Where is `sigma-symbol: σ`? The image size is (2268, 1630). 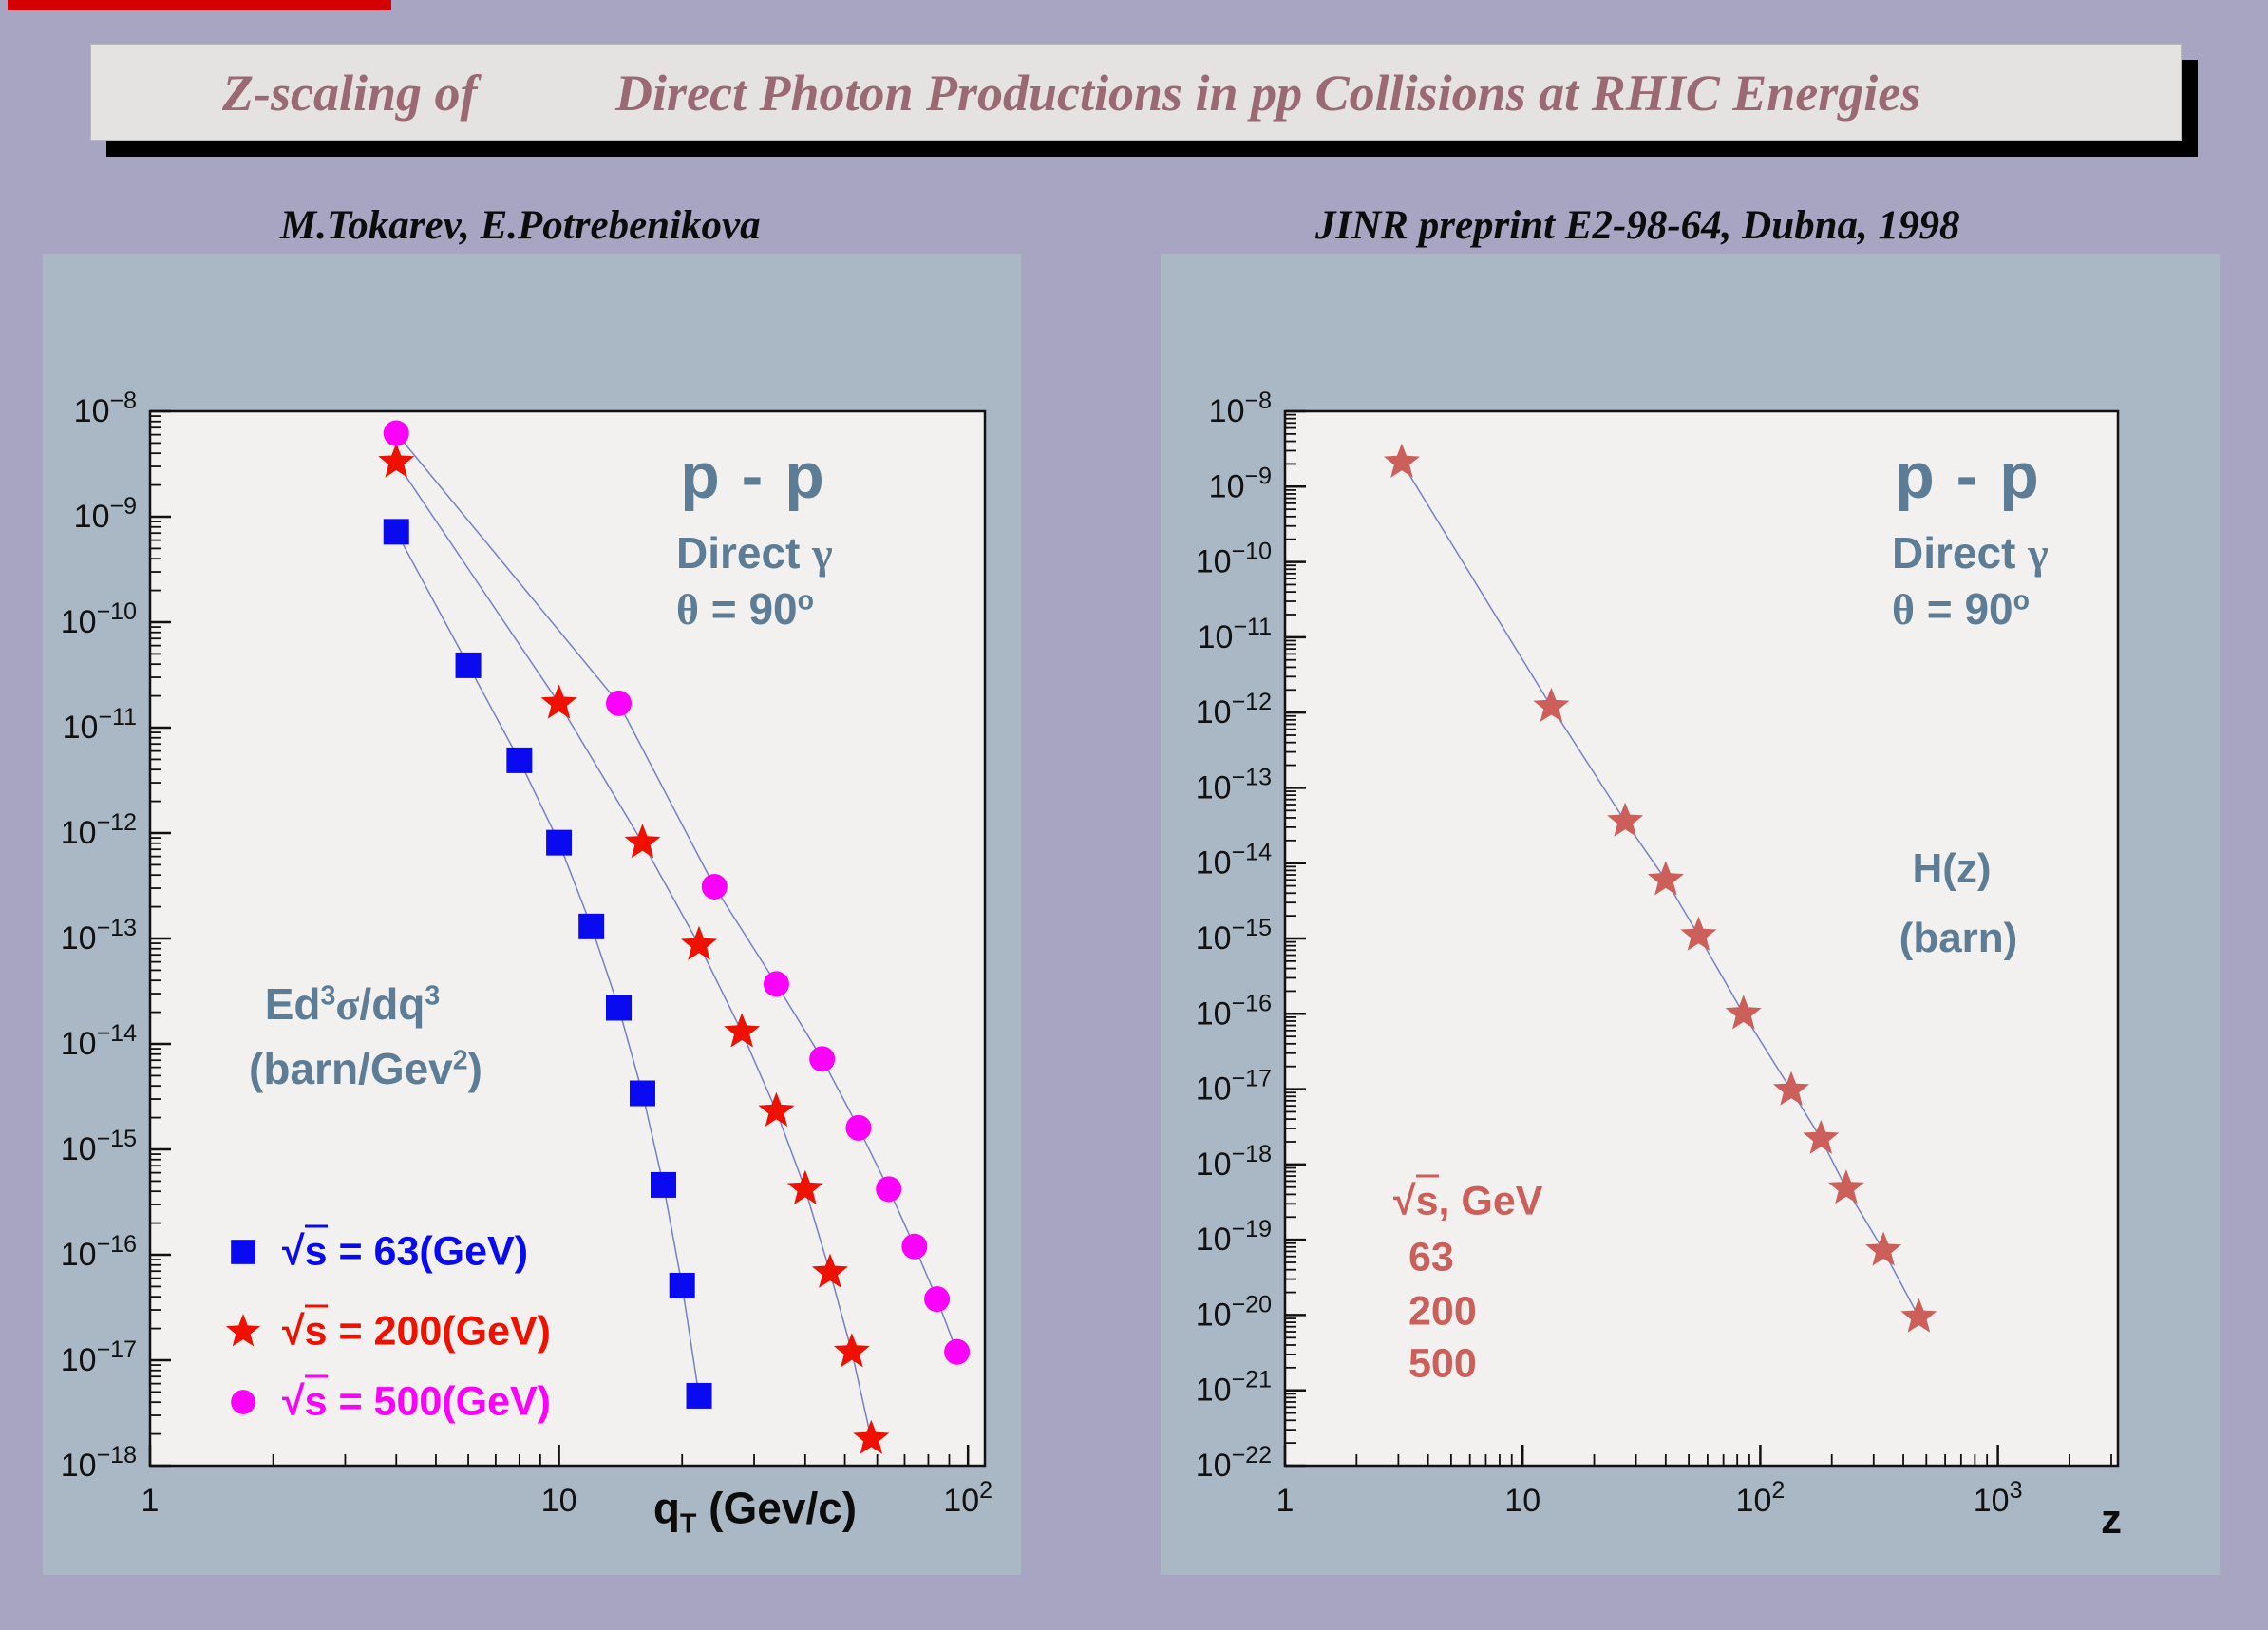
sigma-symbol: σ is located at coordinates (348, 1004).